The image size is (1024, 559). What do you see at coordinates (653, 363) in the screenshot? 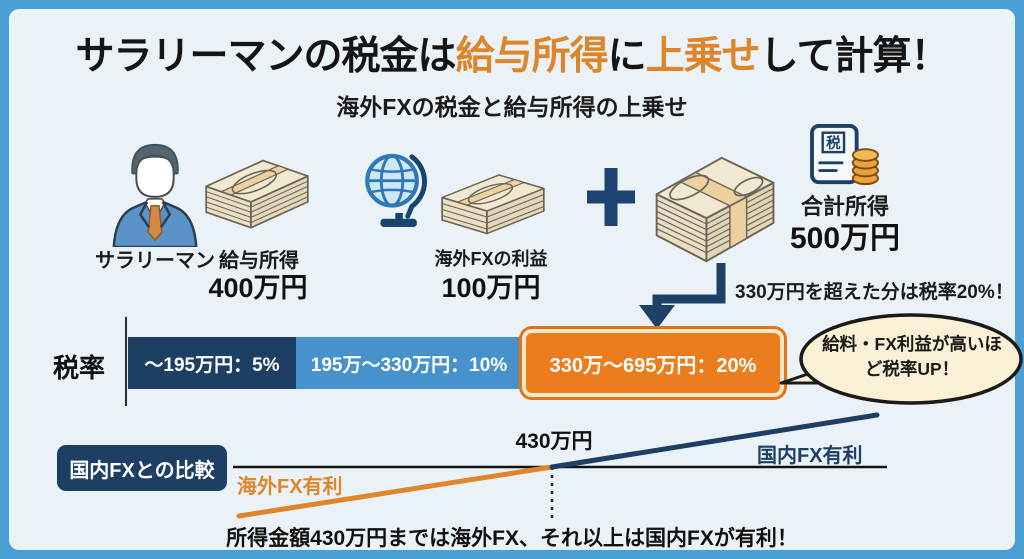
I see `tax-bracket-20pct-highlight: 330万～695万円：20%` at bounding box center [653, 363].